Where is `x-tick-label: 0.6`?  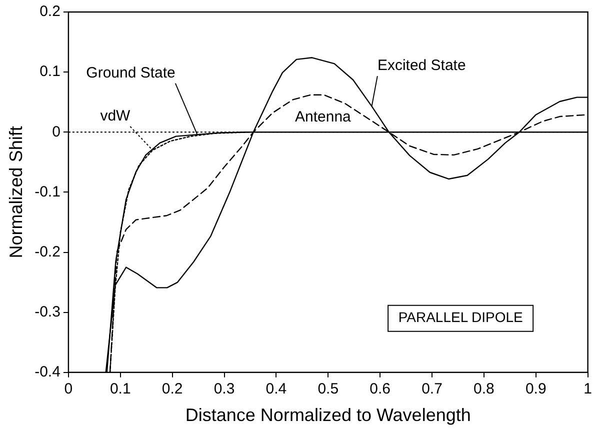 x-tick-label: 0.6 is located at coordinates (380, 389).